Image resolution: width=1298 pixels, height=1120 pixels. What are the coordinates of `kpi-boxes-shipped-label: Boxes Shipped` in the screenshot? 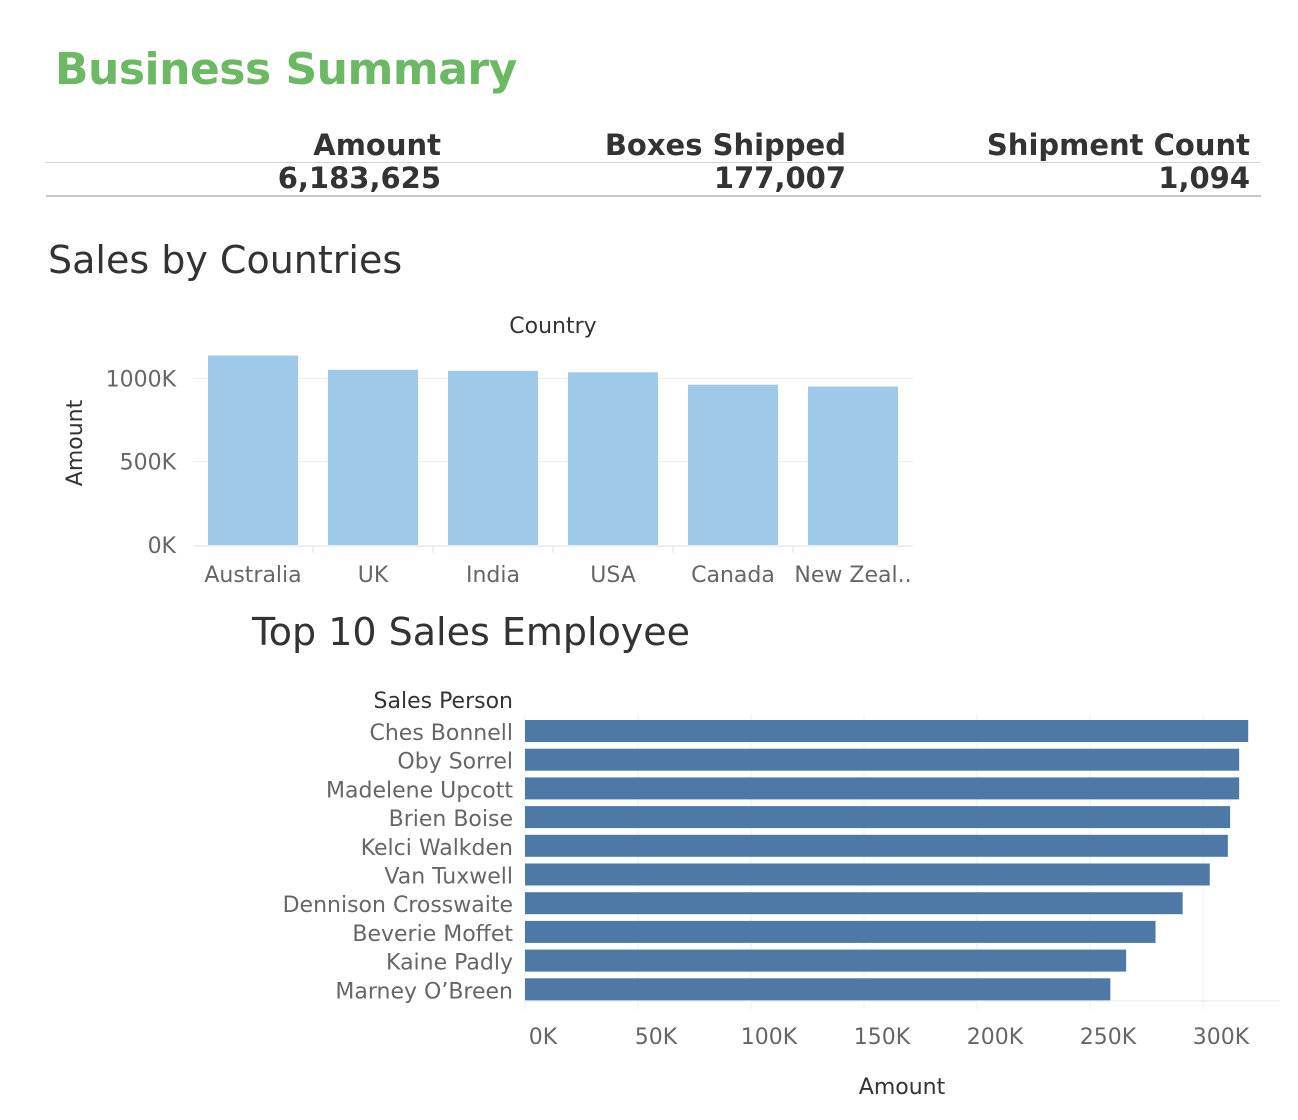 It's located at (725, 145).